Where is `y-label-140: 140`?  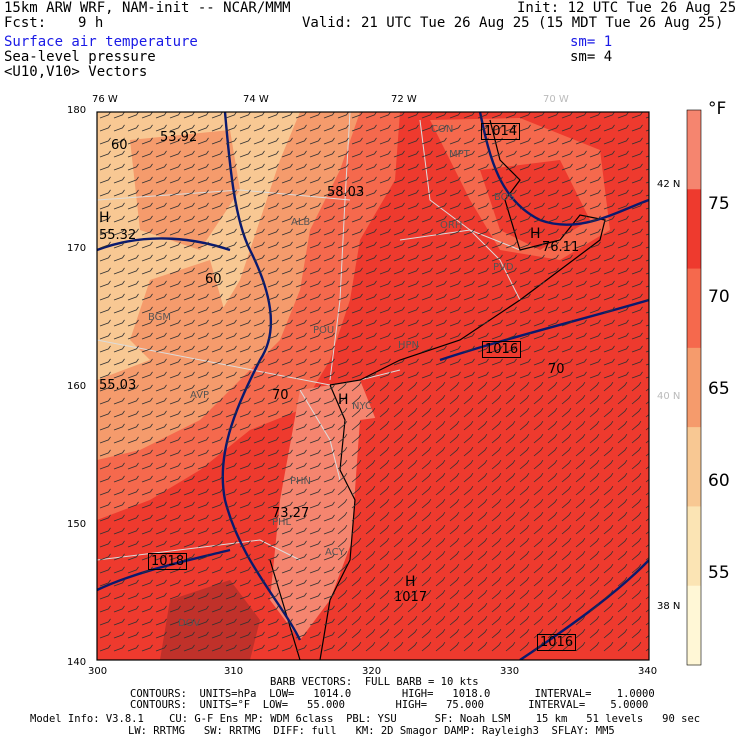
y-label-140: 140 is located at coordinates (76, 662).